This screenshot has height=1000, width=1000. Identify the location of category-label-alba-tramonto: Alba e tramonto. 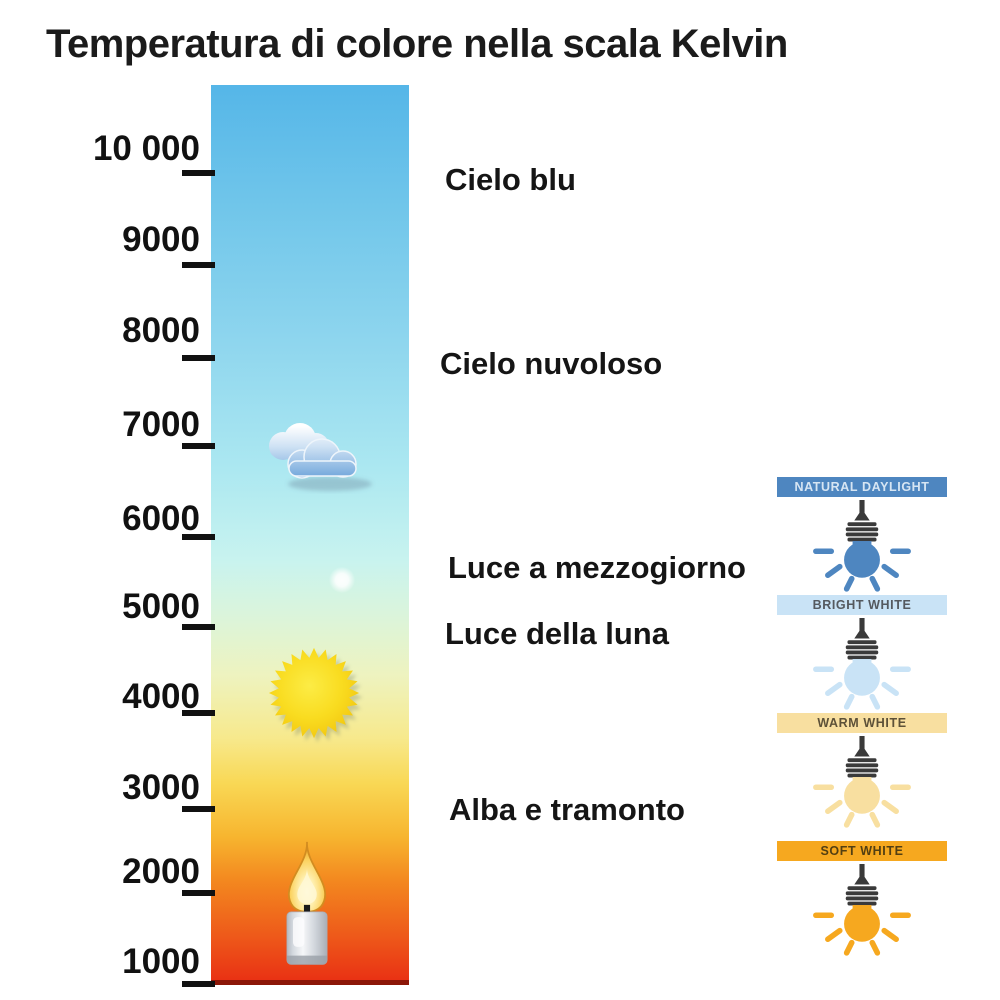
(567, 809).